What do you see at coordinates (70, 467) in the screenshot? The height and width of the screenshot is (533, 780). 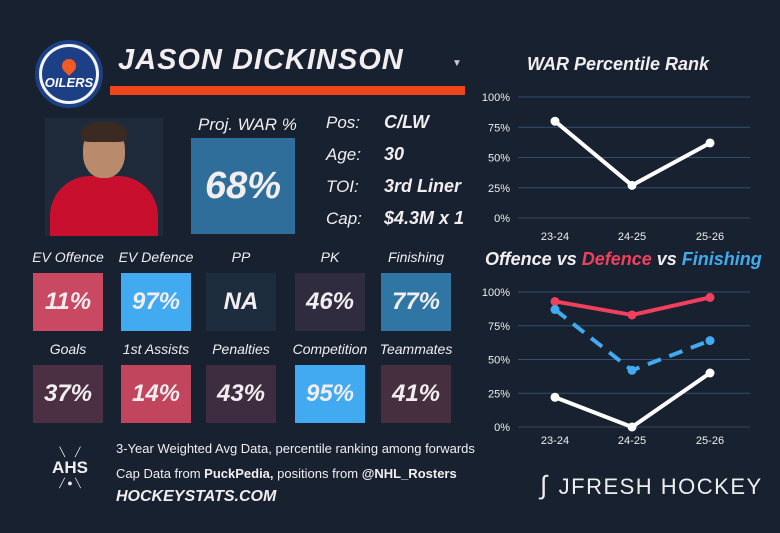 I see `ahs-logo: ╲ ╱ AHS ╱ ● ╲` at bounding box center [70, 467].